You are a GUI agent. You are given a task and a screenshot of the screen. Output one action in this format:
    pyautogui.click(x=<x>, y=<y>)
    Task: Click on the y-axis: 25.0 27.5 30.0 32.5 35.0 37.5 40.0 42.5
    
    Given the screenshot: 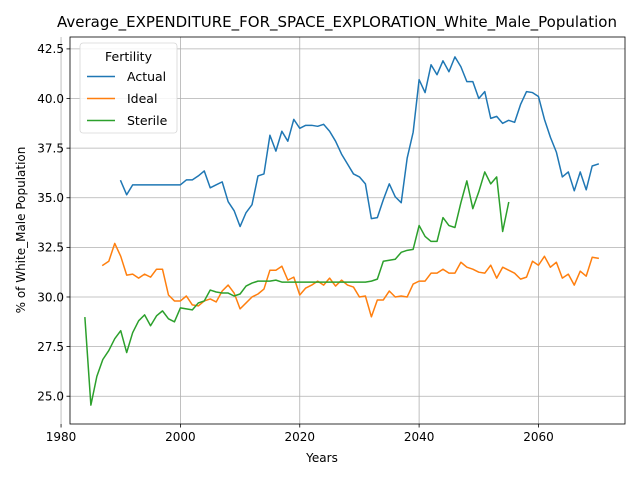 What is the action you would take?
    pyautogui.click(x=53, y=223)
    